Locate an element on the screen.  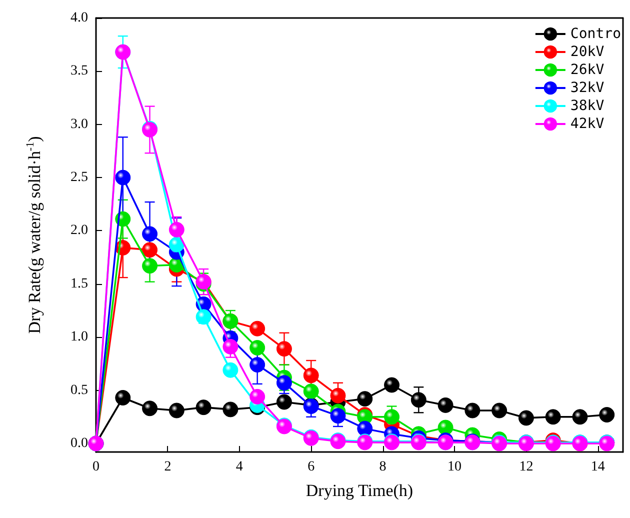
y-tick-label: 0.5 is located at coordinates (79, 390).